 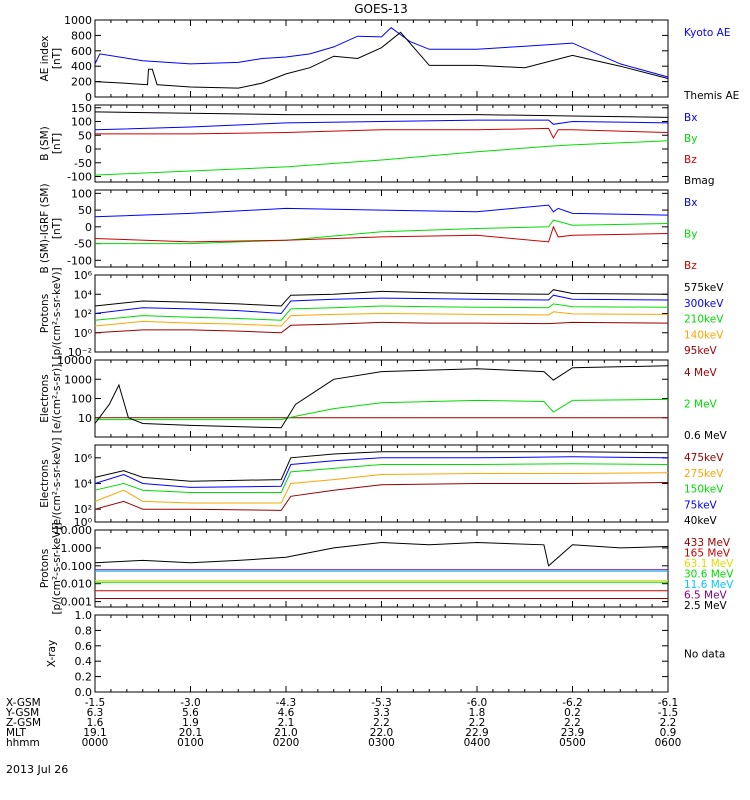 What do you see at coordinates (572, 703) in the screenshot?
I see `ephemeris-value: -6.2` at bounding box center [572, 703].